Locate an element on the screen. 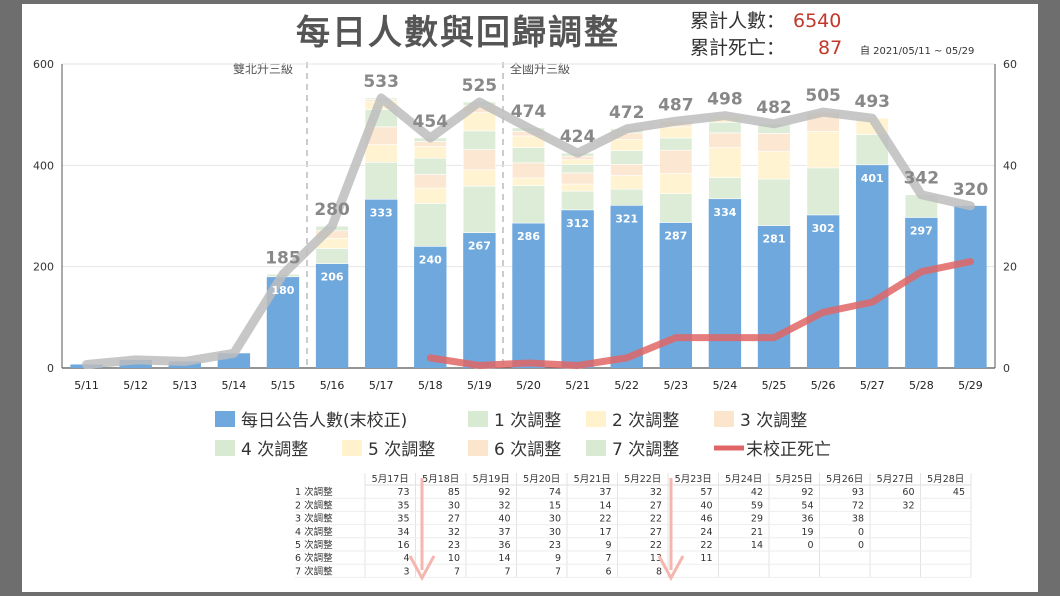 This screenshot has width=1060, height=596. y-tick-right: 60 is located at coordinates (1010, 64).